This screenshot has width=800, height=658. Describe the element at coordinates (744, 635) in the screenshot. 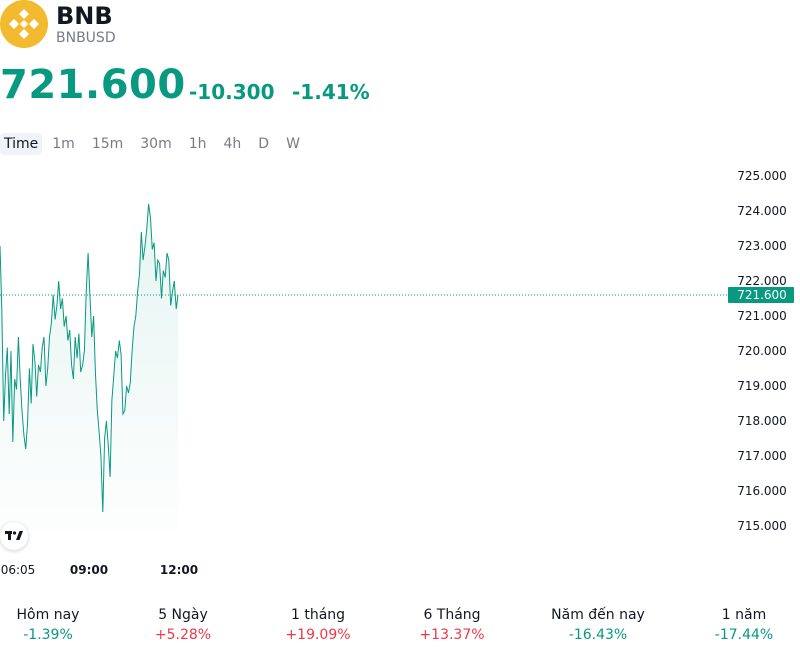

I see `perf-value: -17.44%` at that location.